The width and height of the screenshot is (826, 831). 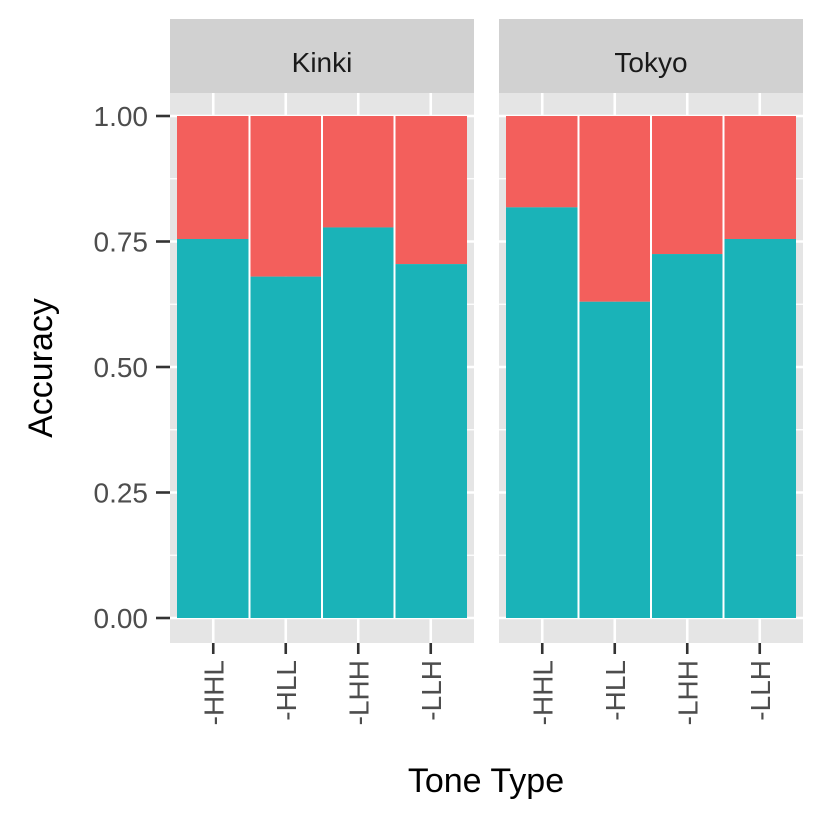 What do you see at coordinates (486, 781) in the screenshot?
I see `x-axis-title: Tone Type` at bounding box center [486, 781].